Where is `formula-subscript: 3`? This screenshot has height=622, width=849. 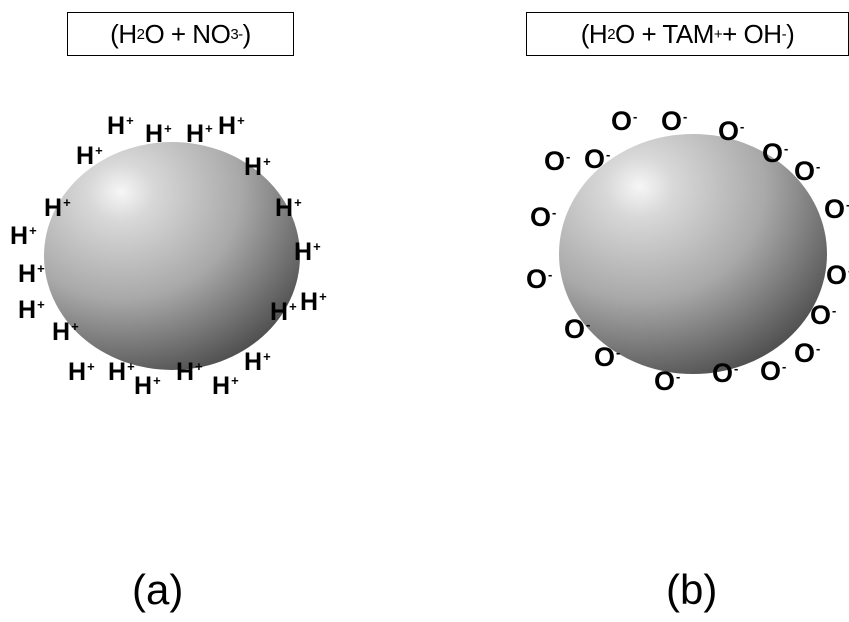
formula-subscript: 3 is located at coordinates (234, 34).